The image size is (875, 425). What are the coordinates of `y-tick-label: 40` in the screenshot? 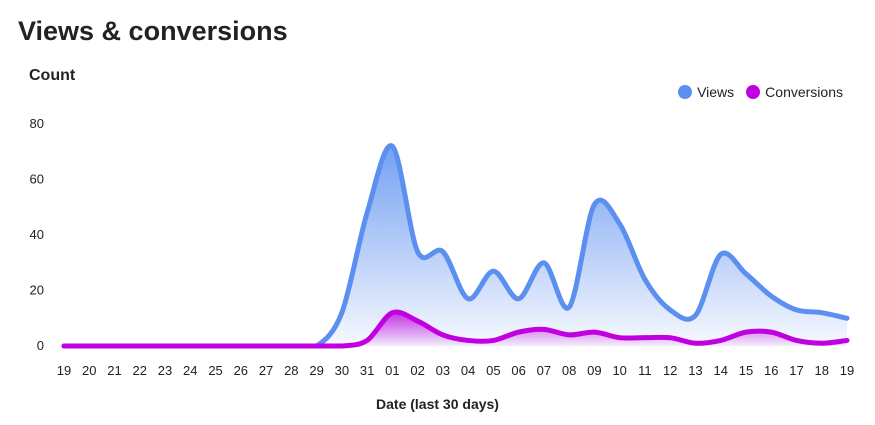 It's located at (37, 234).